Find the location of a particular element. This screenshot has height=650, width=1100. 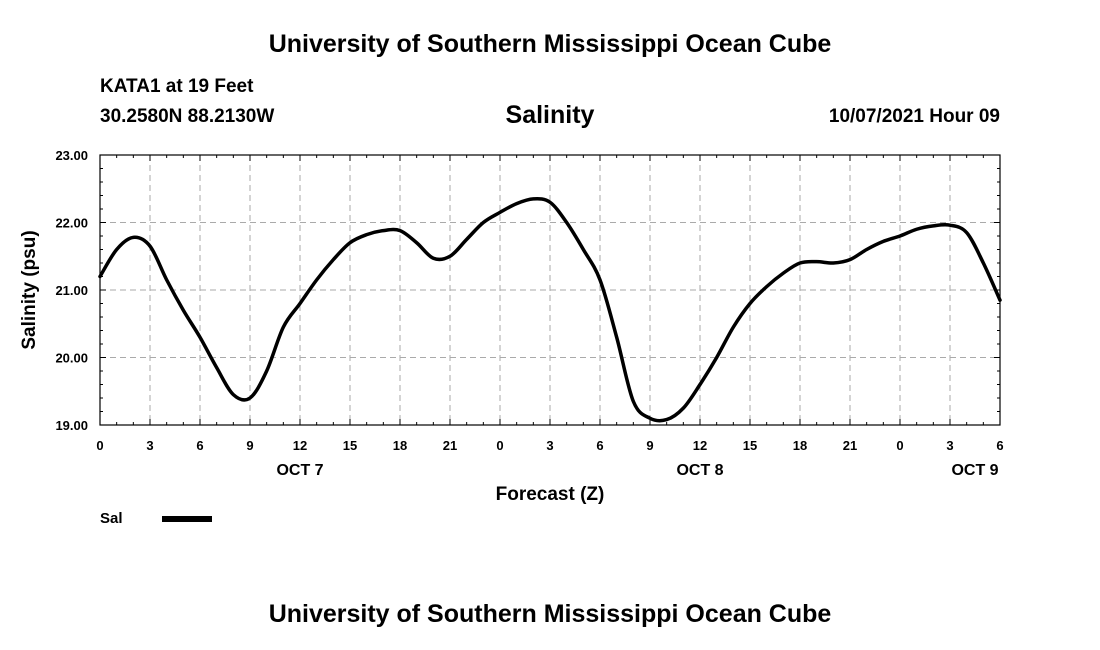

x-axis-label: Forecast (Z) is located at coordinates (550, 494).